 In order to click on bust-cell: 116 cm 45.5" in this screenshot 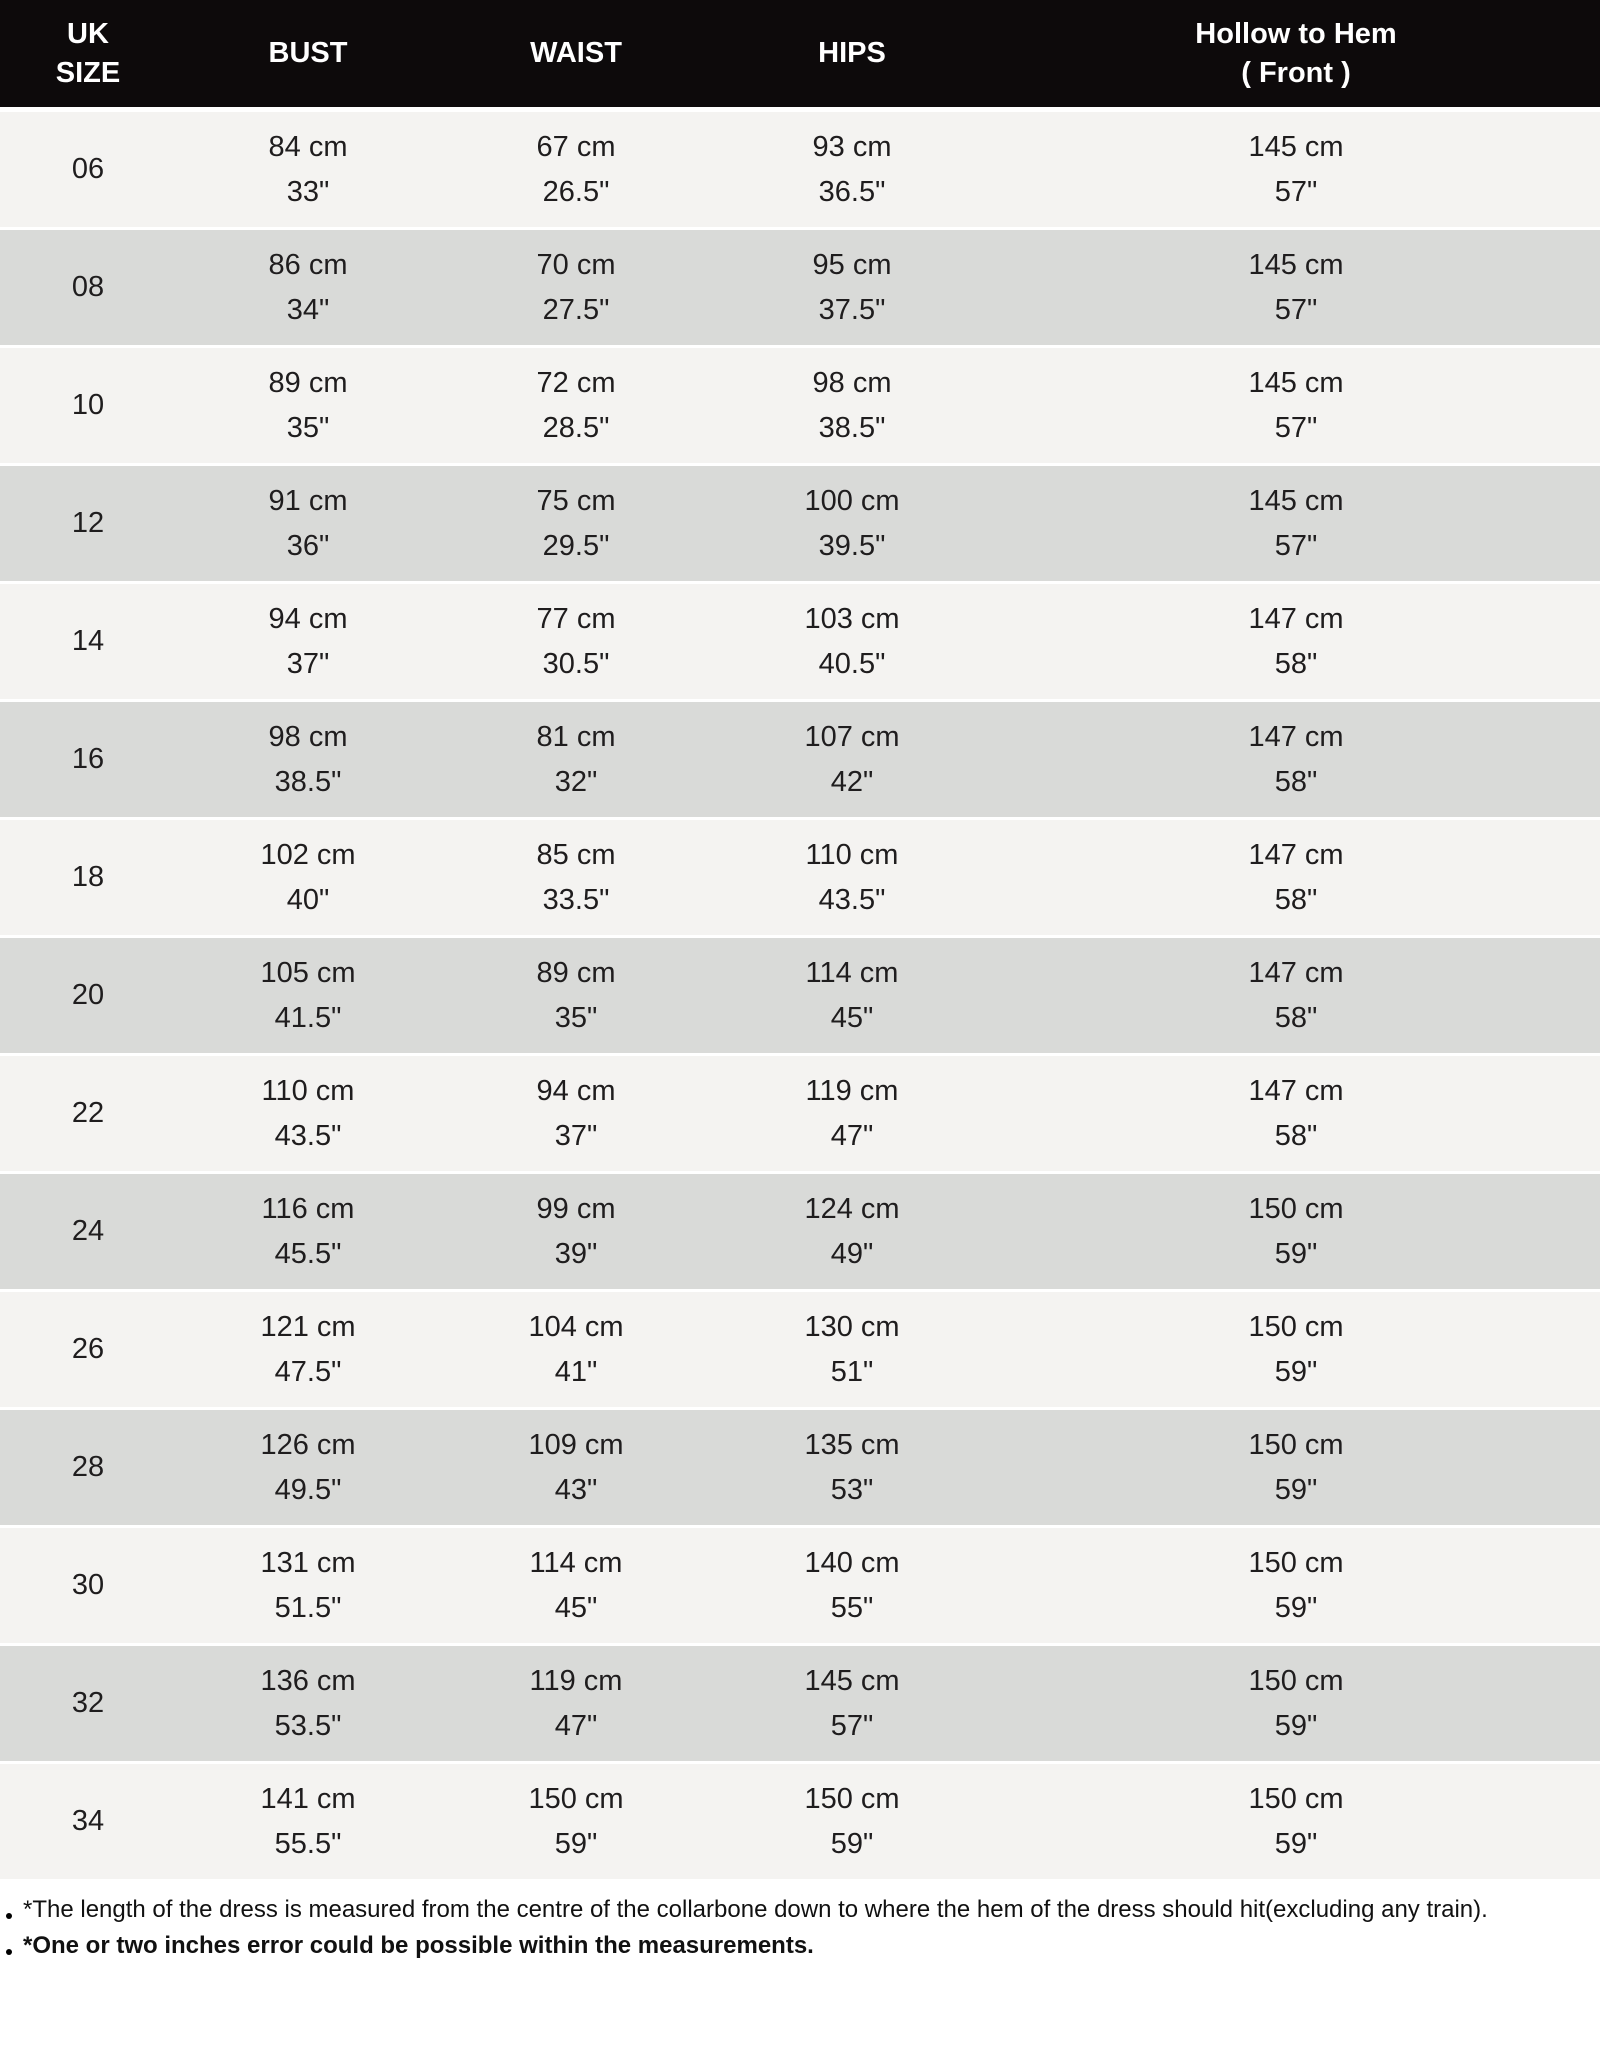, I will do `click(308, 1233)`.